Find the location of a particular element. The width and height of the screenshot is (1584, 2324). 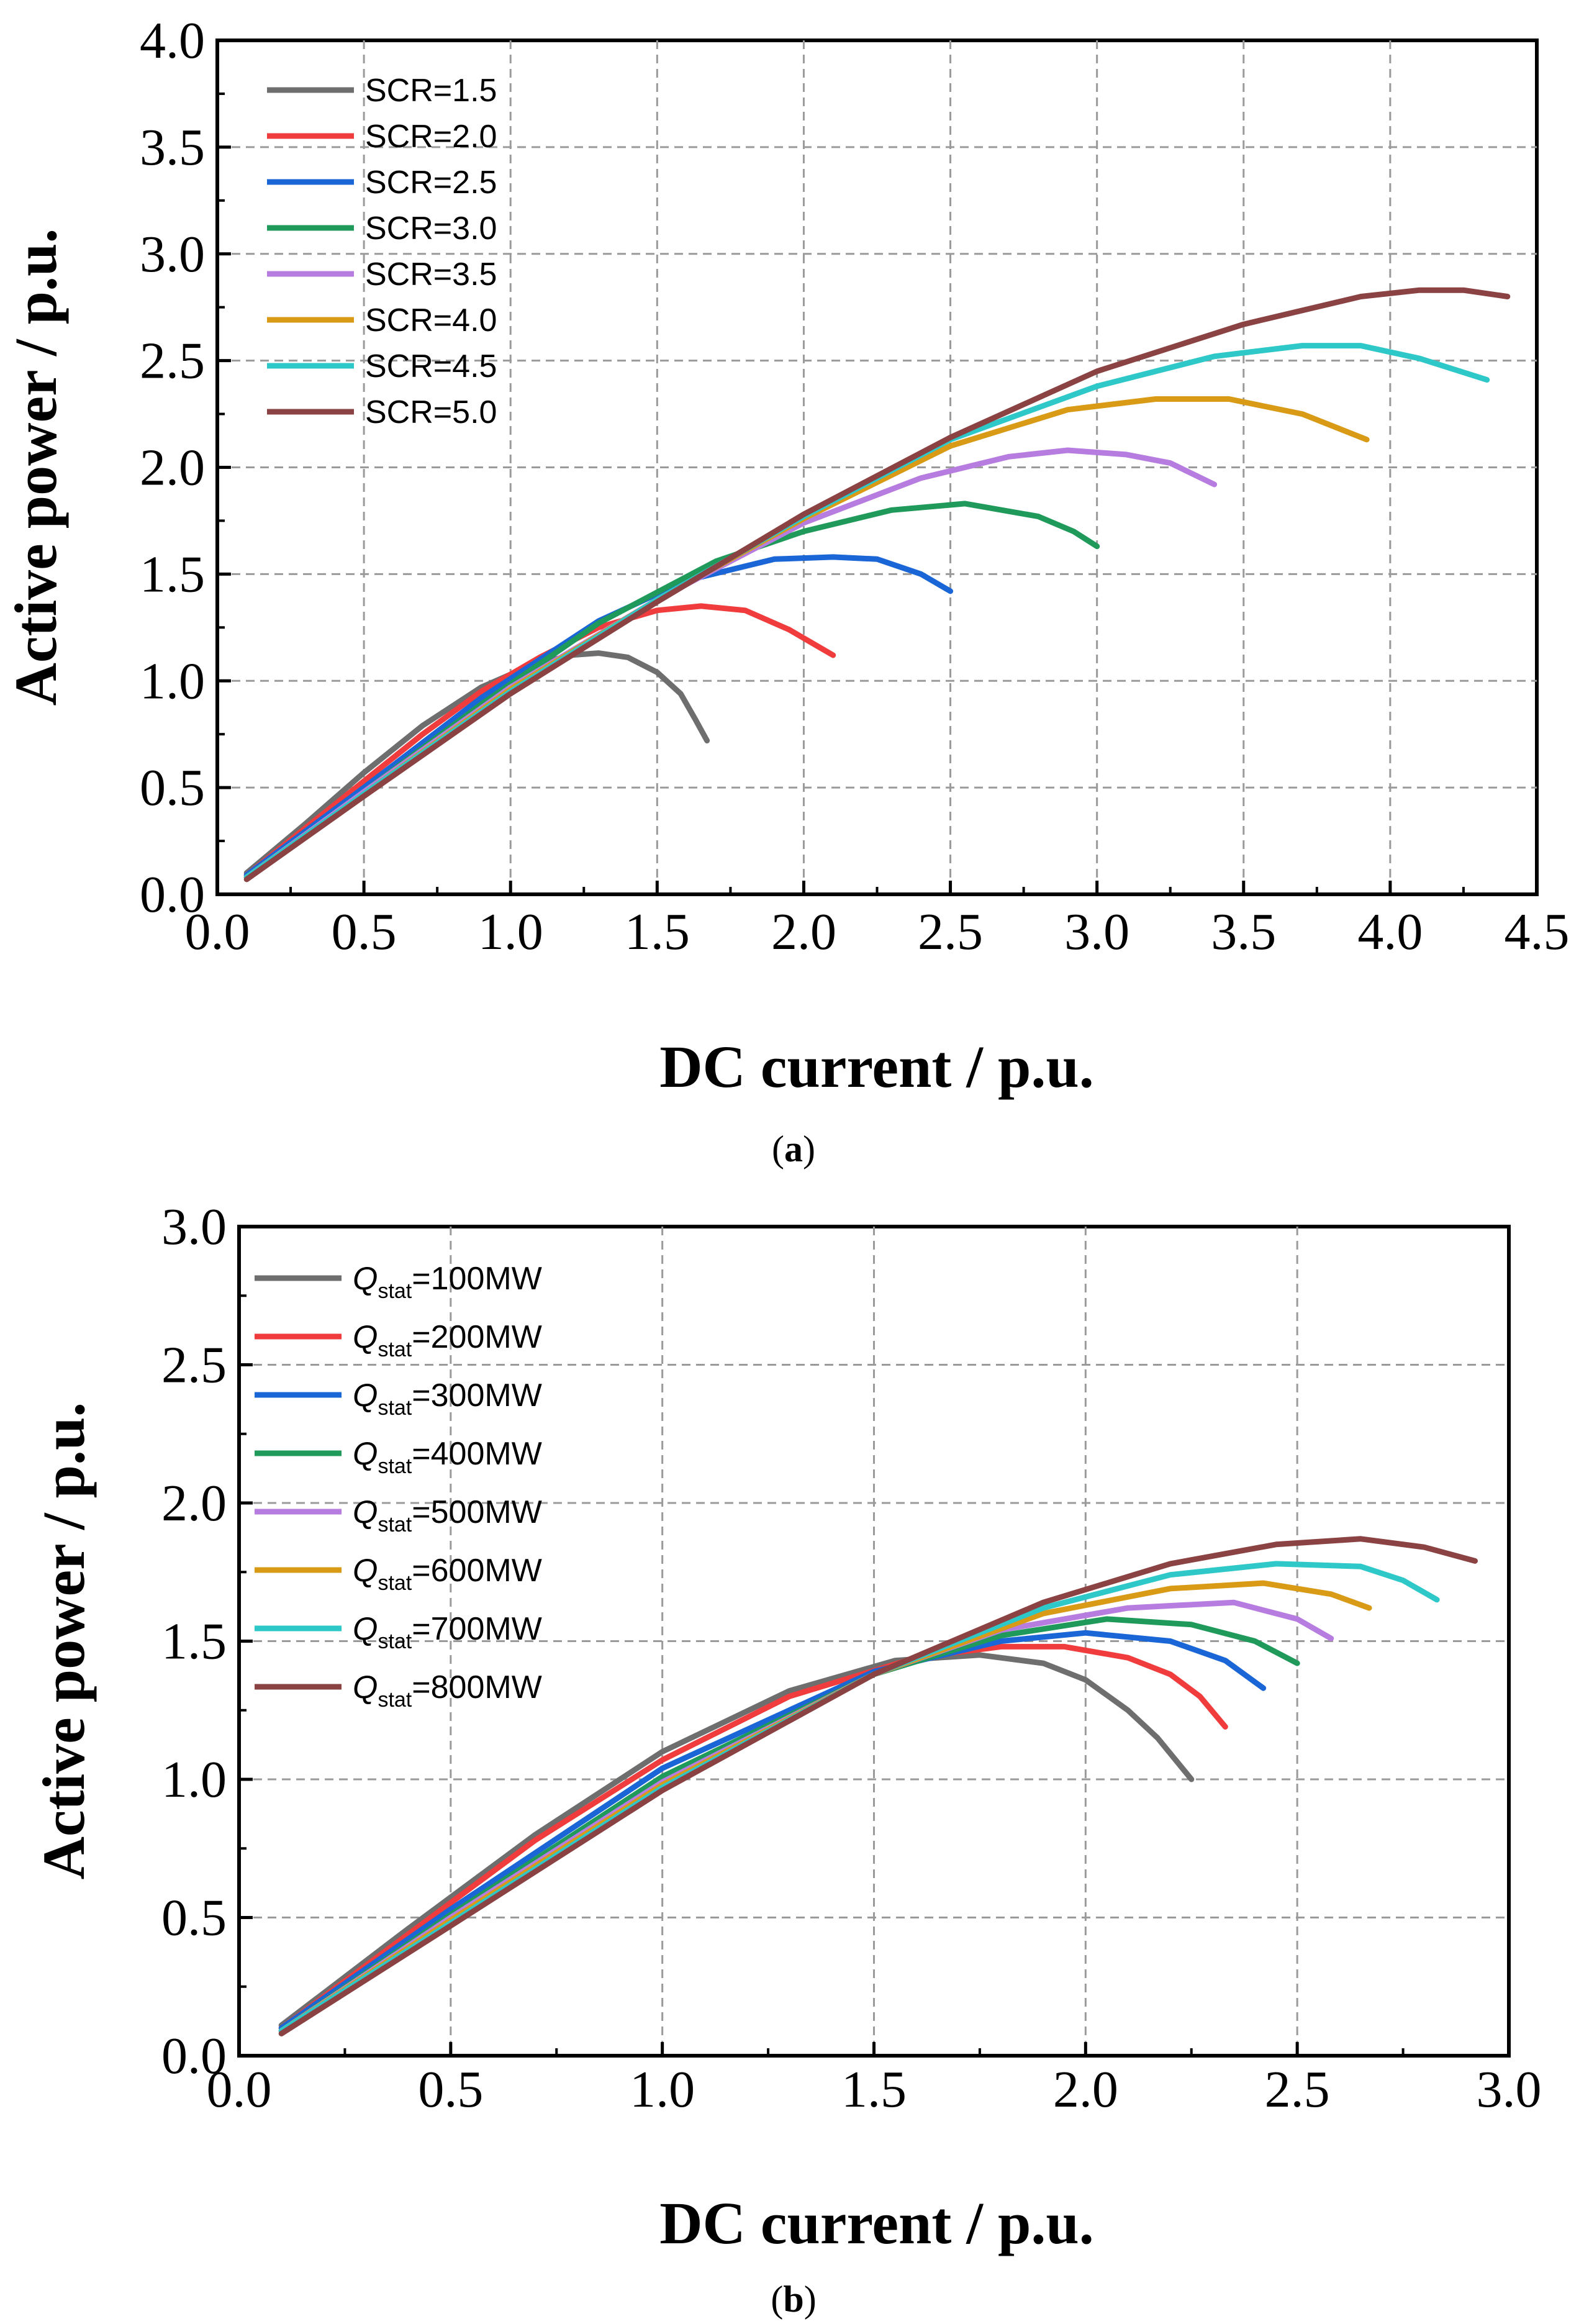

legend-label: Qstat=300MW is located at coordinates (447, 1399).